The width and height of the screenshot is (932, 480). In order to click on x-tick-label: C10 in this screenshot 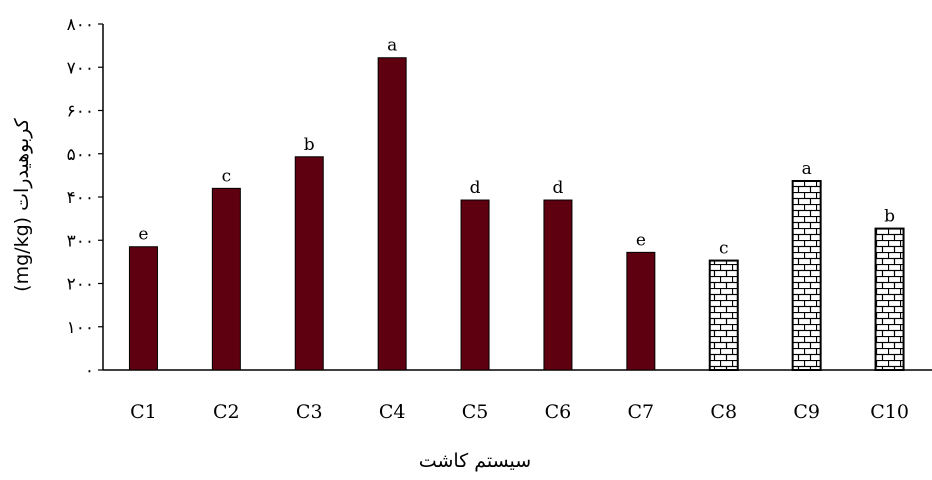, I will do `click(889, 412)`.